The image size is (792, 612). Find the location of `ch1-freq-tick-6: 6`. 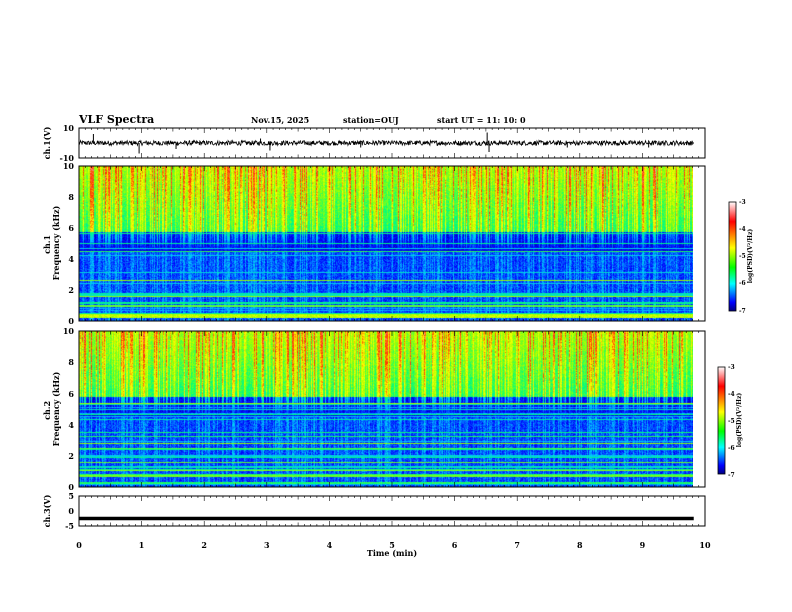

ch1-freq-tick-6: 6 is located at coordinates (71, 228).